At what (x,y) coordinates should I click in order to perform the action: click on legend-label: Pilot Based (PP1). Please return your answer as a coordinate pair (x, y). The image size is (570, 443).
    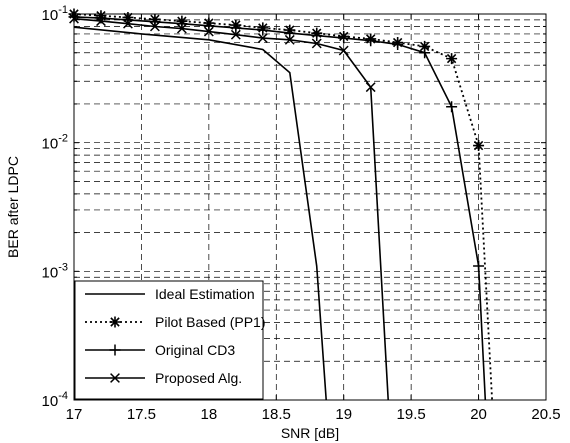
    Looking at the image, I should click on (210, 322).